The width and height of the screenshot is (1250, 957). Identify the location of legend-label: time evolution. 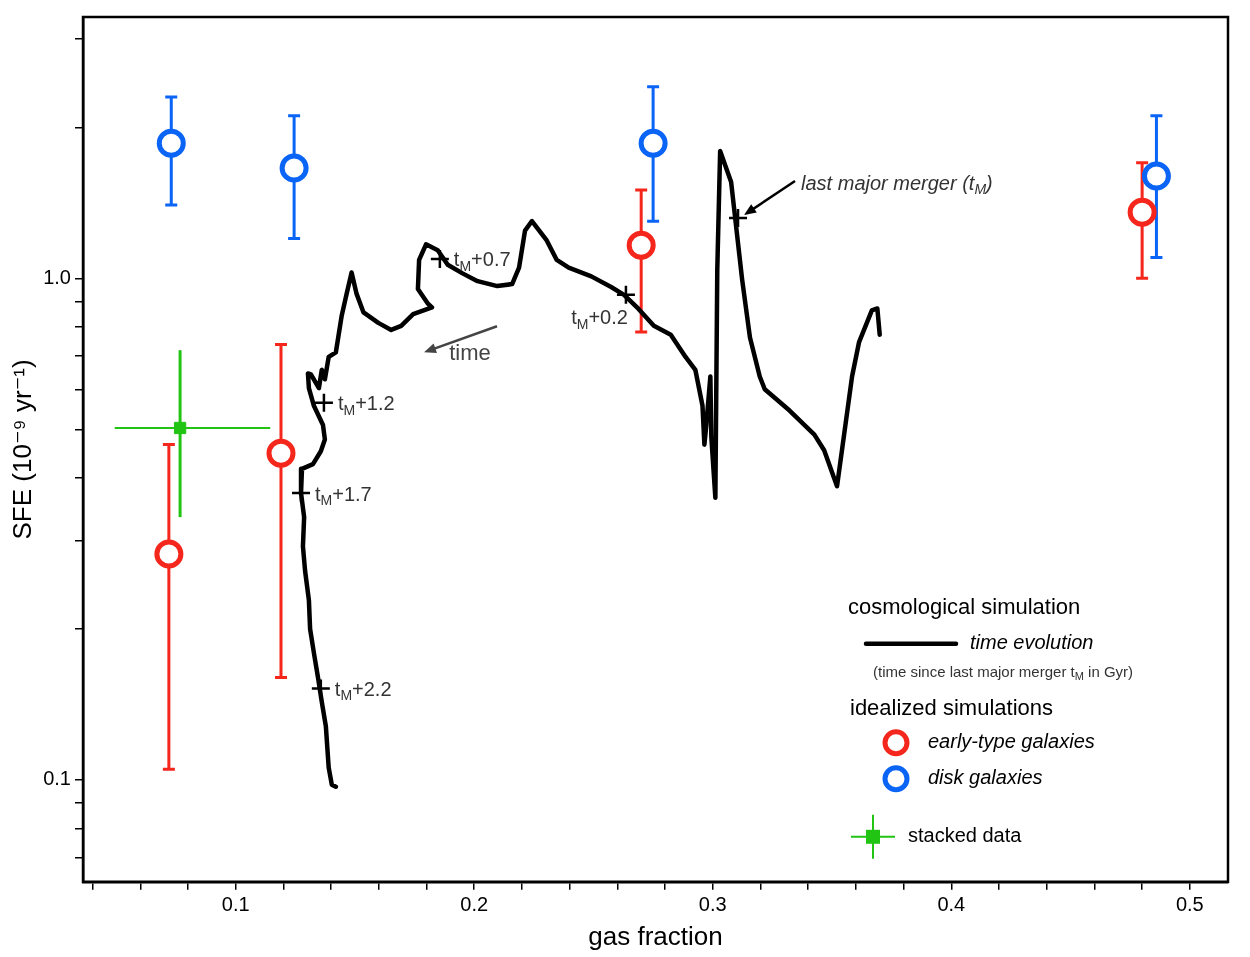
(1032, 642).